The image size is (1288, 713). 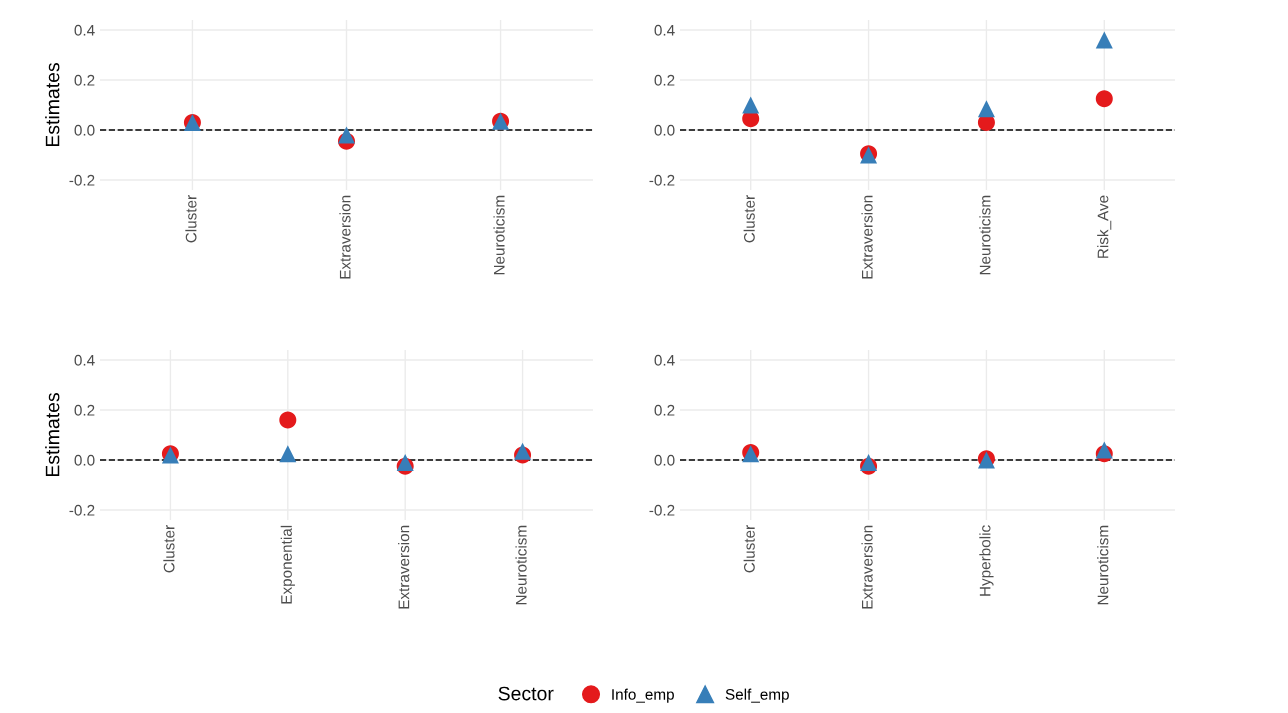 What do you see at coordinates (643, 695) in the screenshot?
I see `legend-label: Info_emp` at bounding box center [643, 695].